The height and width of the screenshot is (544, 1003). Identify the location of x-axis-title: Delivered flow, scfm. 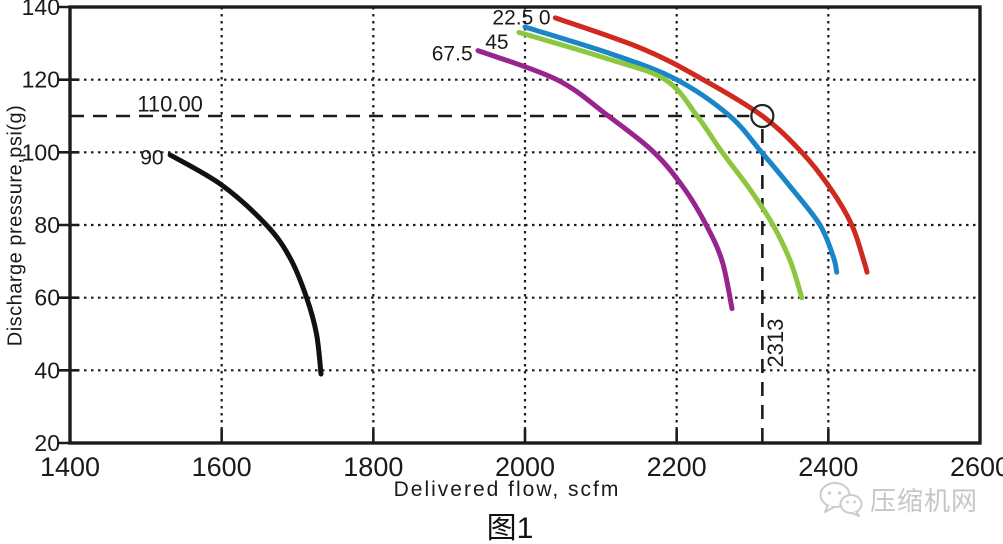
(507, 489).